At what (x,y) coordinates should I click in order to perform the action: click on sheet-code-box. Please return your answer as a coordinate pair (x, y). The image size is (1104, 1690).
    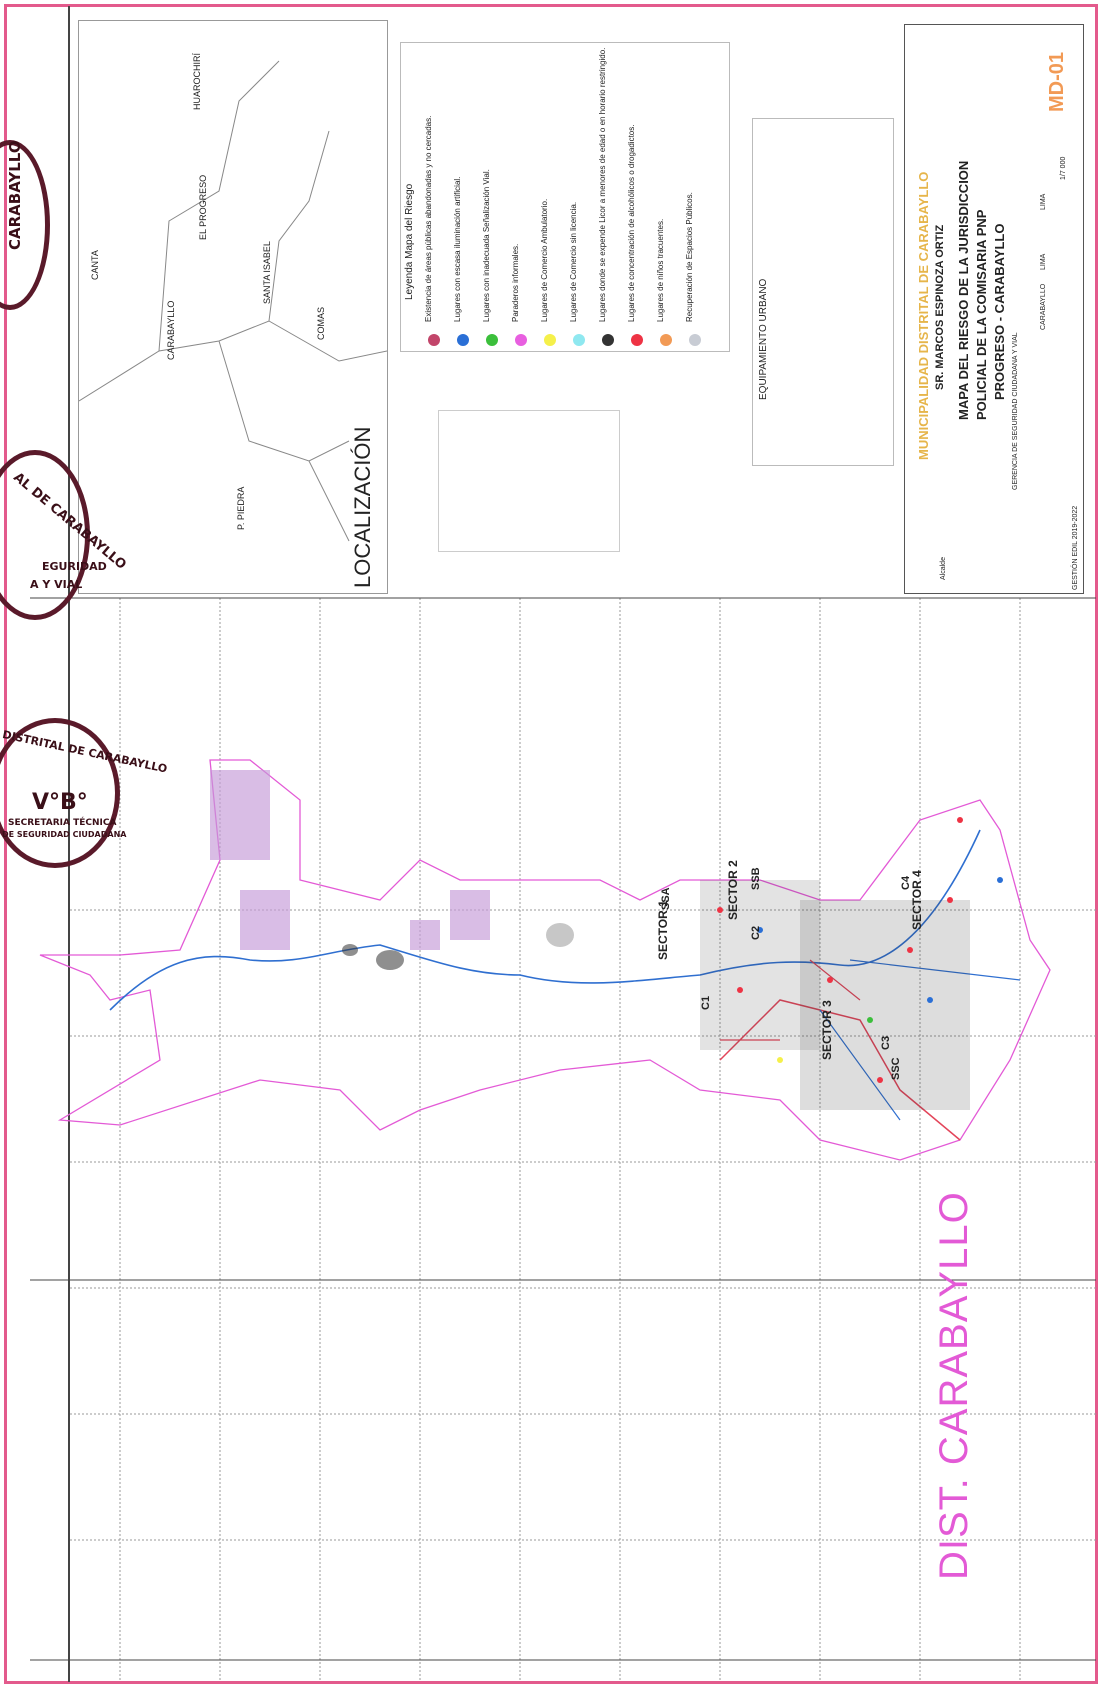
    Looking at the image, I should click on (1060, 75).